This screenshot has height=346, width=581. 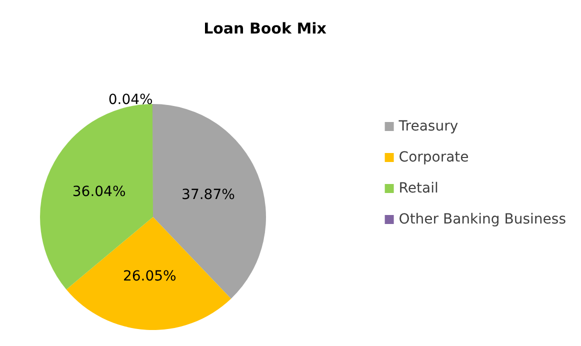 What do you see at coordinates (418, 188) in the screenshot?
I see `legend-label: Retail` at bounding box center [418, 188].